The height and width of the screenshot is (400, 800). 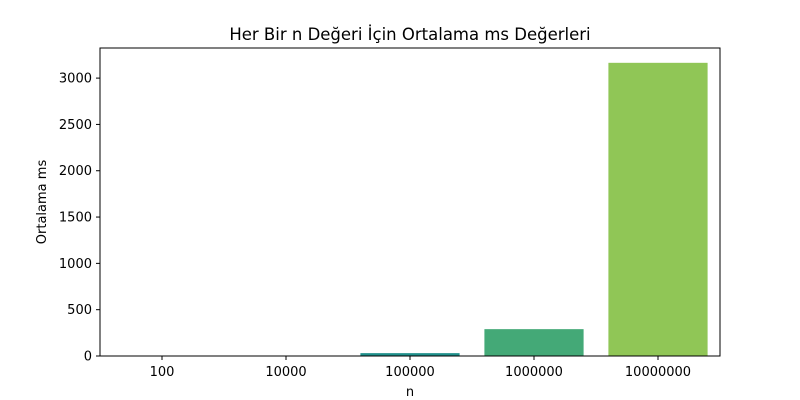 I want to click on x-tick-label: 10000000, so click(x=658, y=372).